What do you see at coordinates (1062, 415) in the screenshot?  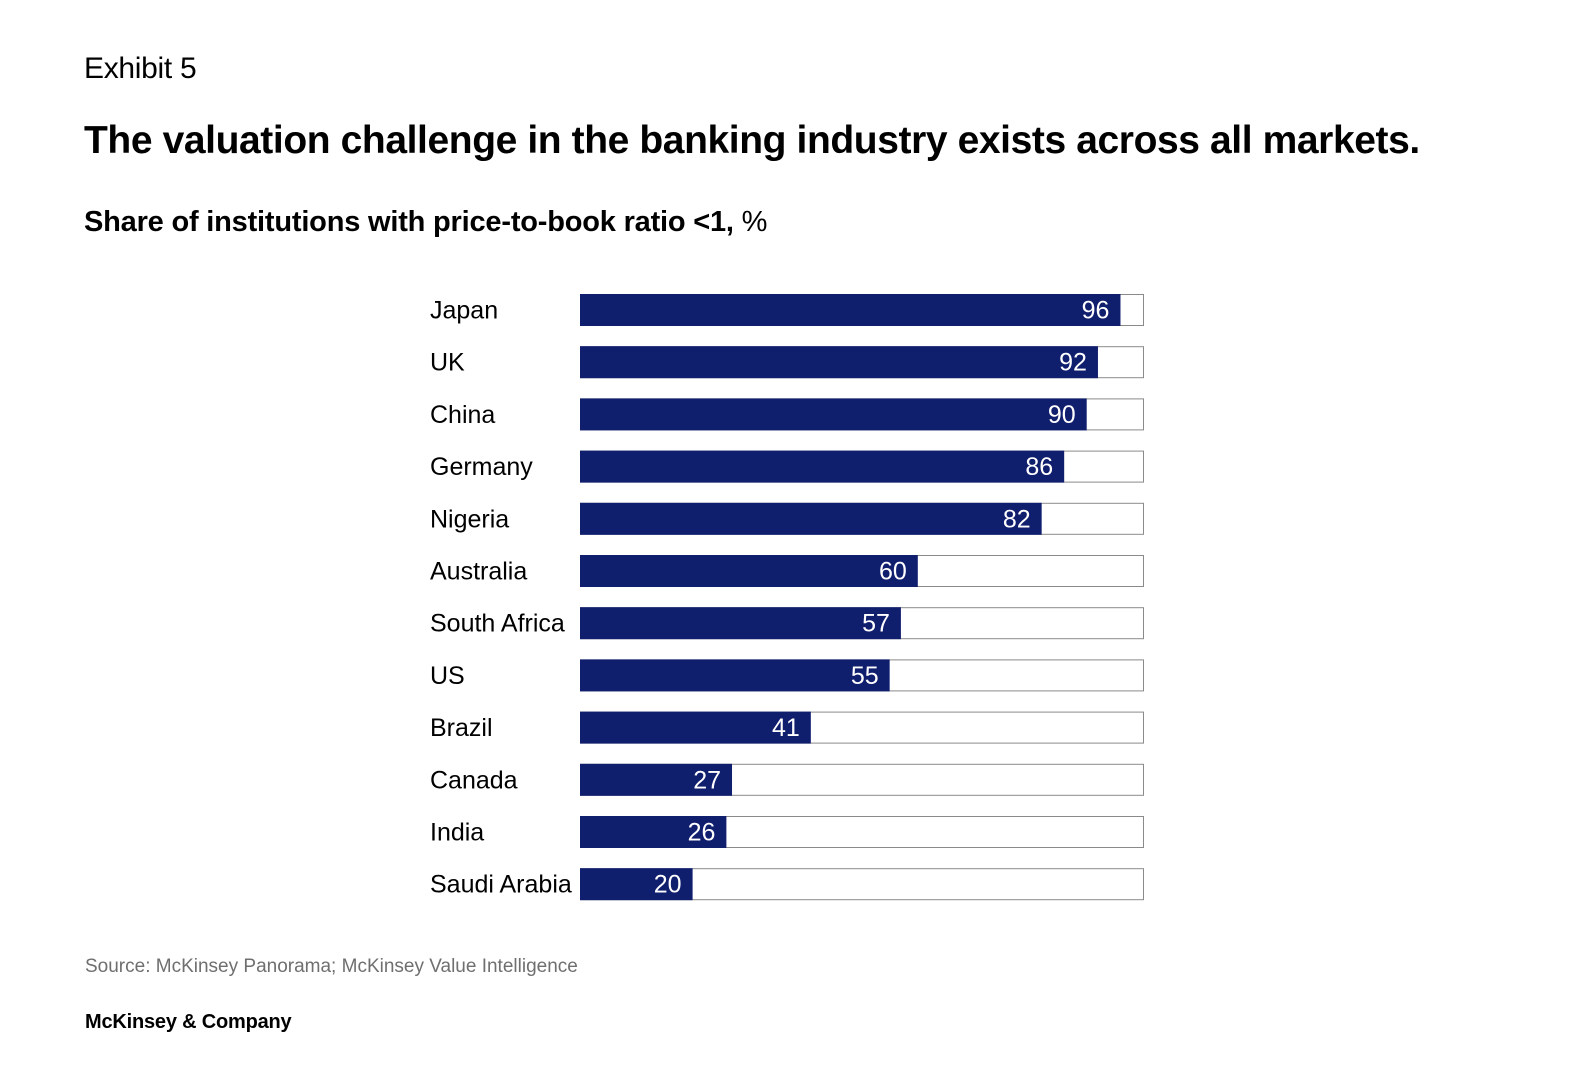 I see `value-label: 90` at bounding box center [1062, 415].